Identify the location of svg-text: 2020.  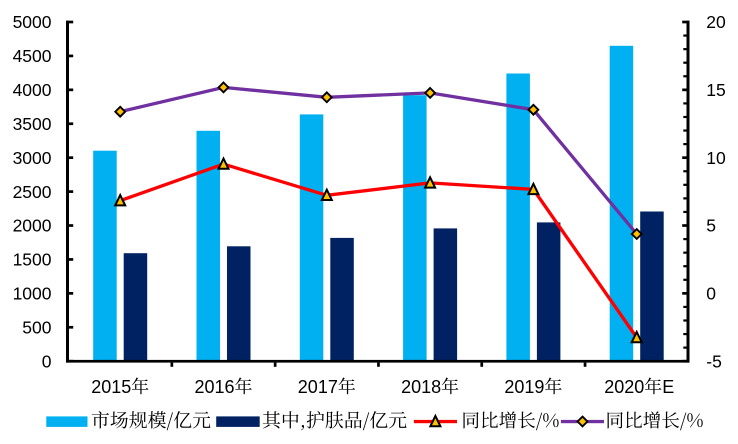
(624, 387).